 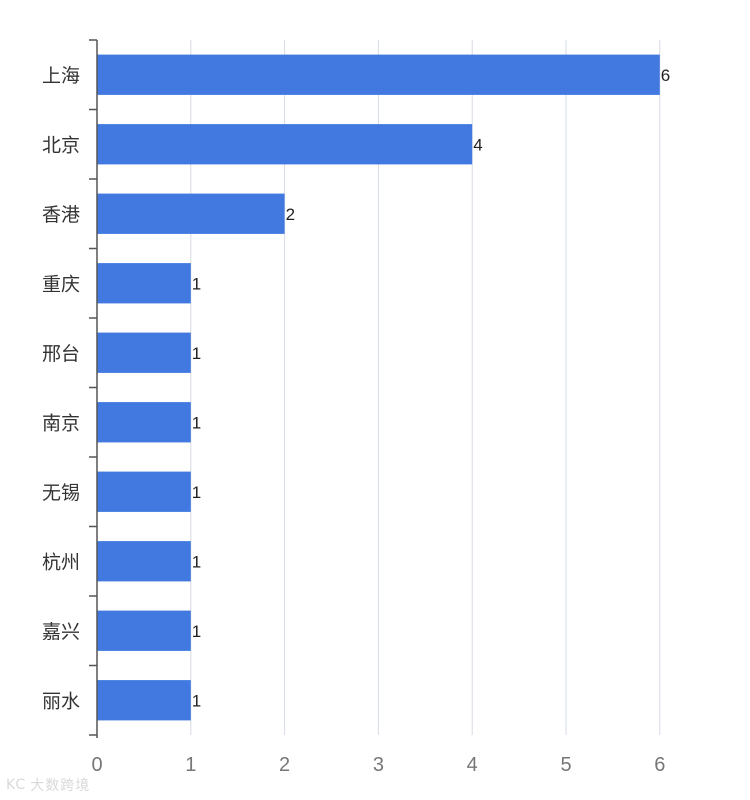 I want to click on data-label-香港: 2, so click(x=290, y=214).